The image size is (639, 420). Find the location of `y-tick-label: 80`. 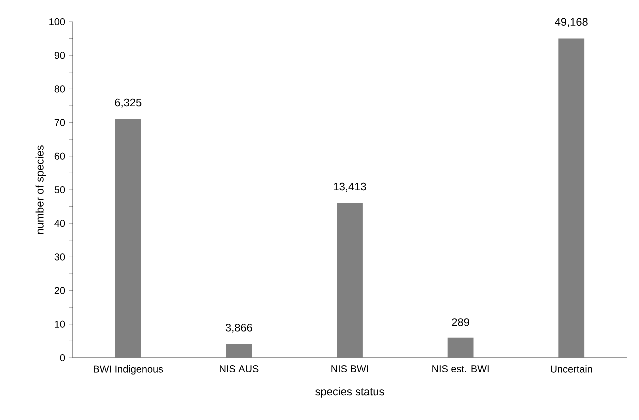

y-tick-label: 80 is located at coordinates (60, 89).